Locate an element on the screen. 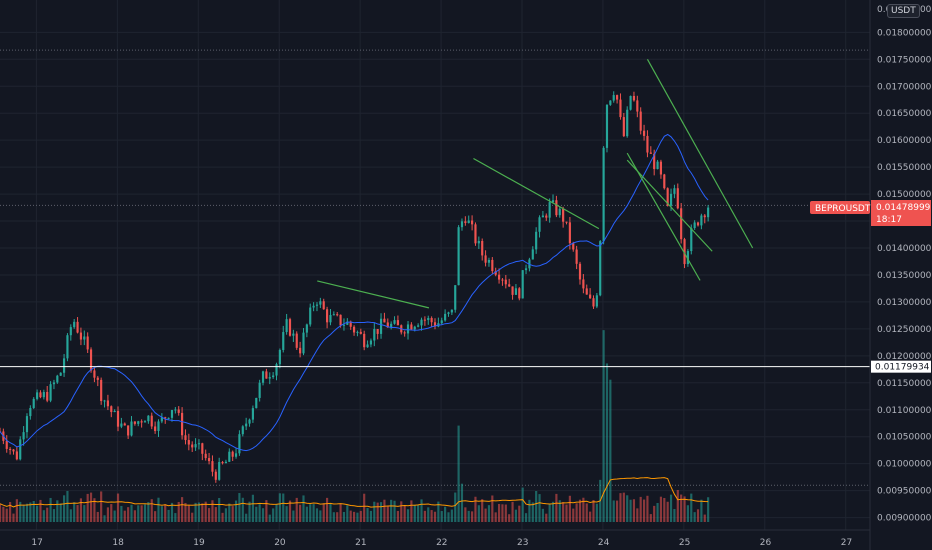  reference-level-tag: 0.01179934 is located at coordinates (901, 366).